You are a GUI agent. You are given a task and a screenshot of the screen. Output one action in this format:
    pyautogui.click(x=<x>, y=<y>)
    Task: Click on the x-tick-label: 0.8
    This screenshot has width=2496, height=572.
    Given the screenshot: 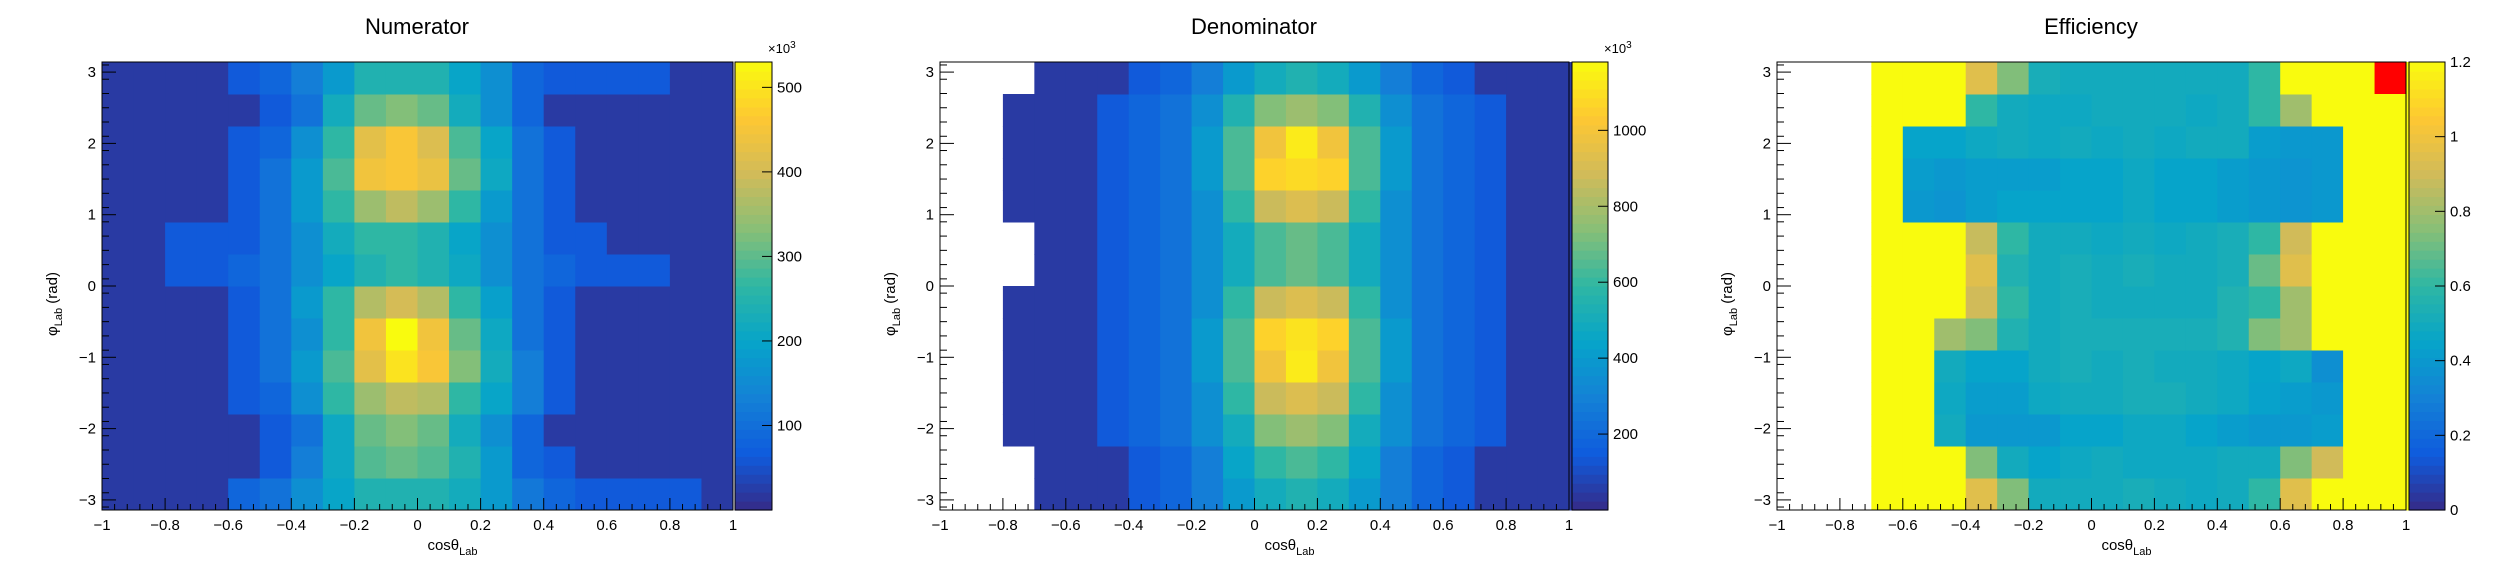 What is the action you would take?
    pyautogui.click(x=669, y=525)
    